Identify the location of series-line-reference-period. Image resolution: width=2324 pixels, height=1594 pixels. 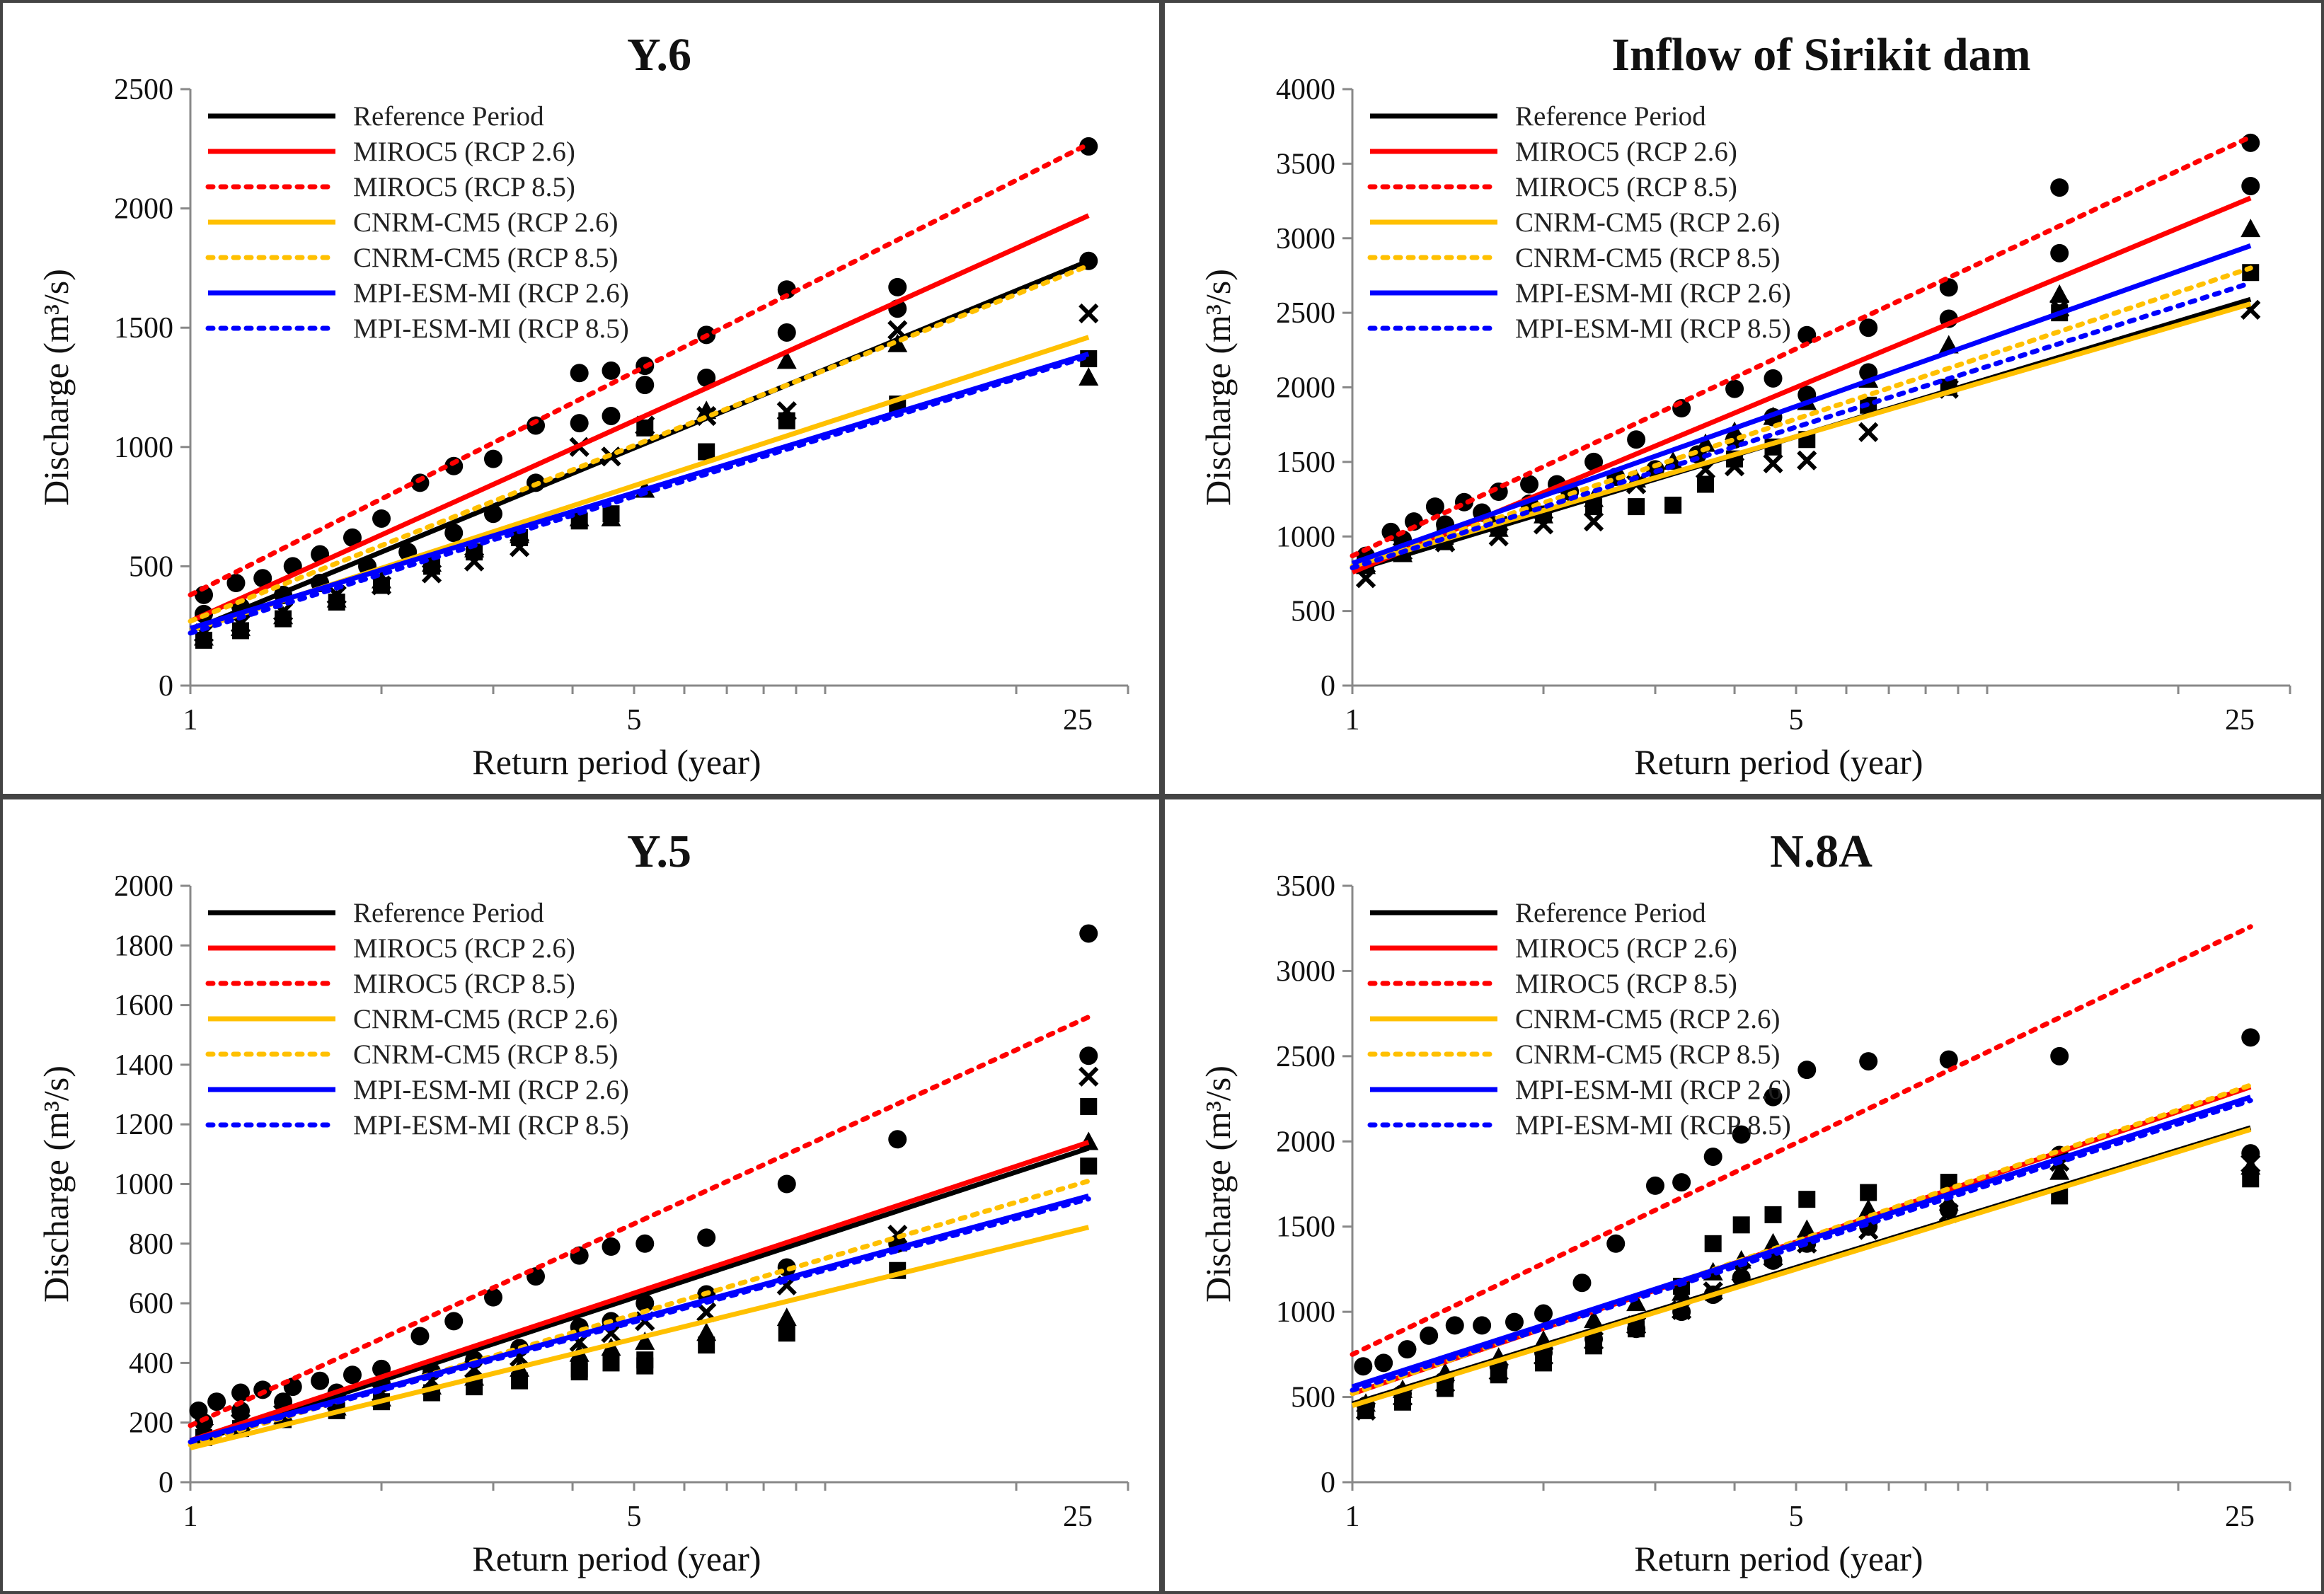
(639, 445).